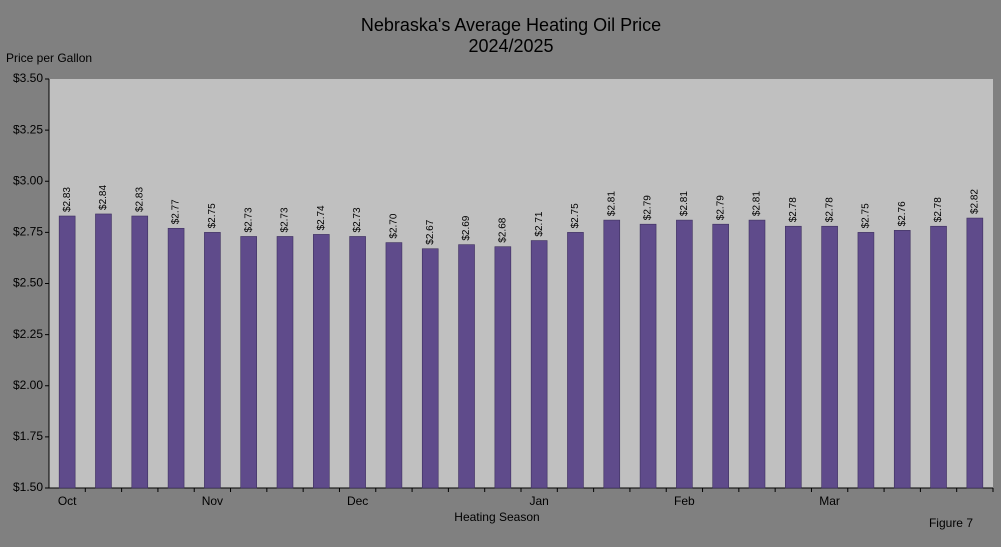 This screenshot has width=1001, height=547. Describe the element at coordinates (103, 197) in the screenshot. I see `value-label: $2.84` at that location.